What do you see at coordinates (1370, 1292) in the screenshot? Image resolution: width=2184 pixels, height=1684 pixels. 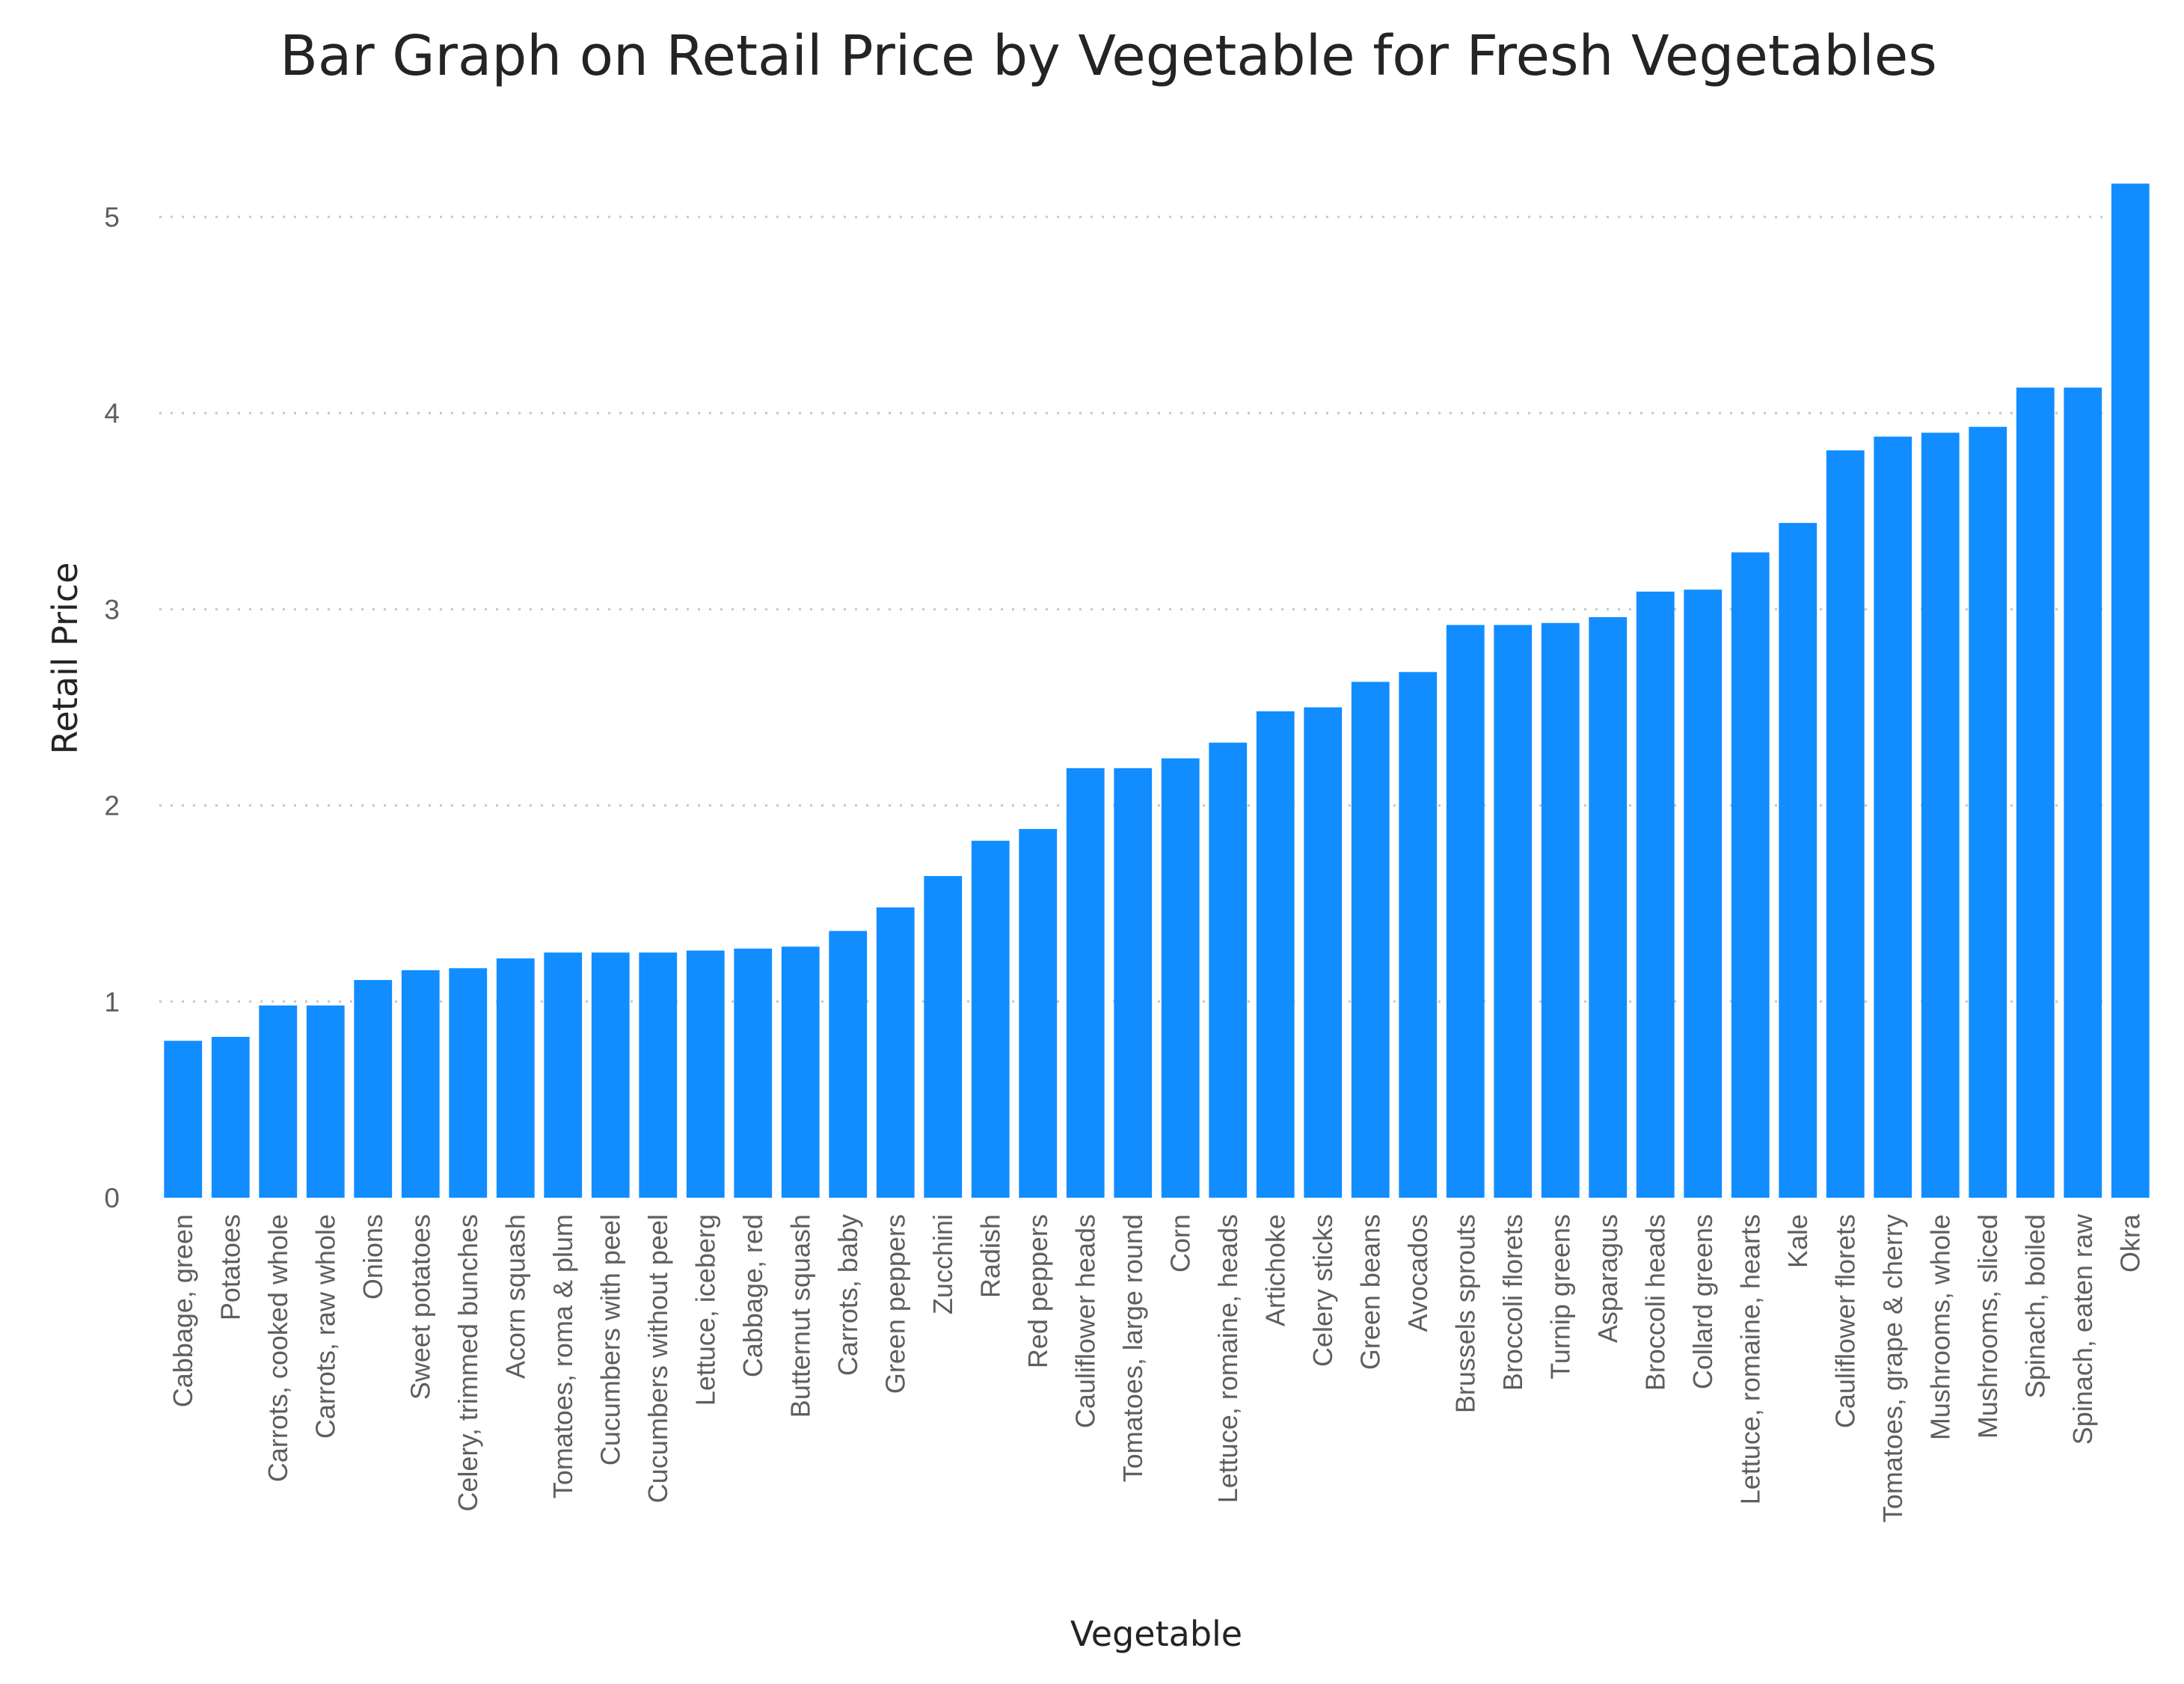 I see `x-category-label: Green beans` at bounding box center [1370, 1292].